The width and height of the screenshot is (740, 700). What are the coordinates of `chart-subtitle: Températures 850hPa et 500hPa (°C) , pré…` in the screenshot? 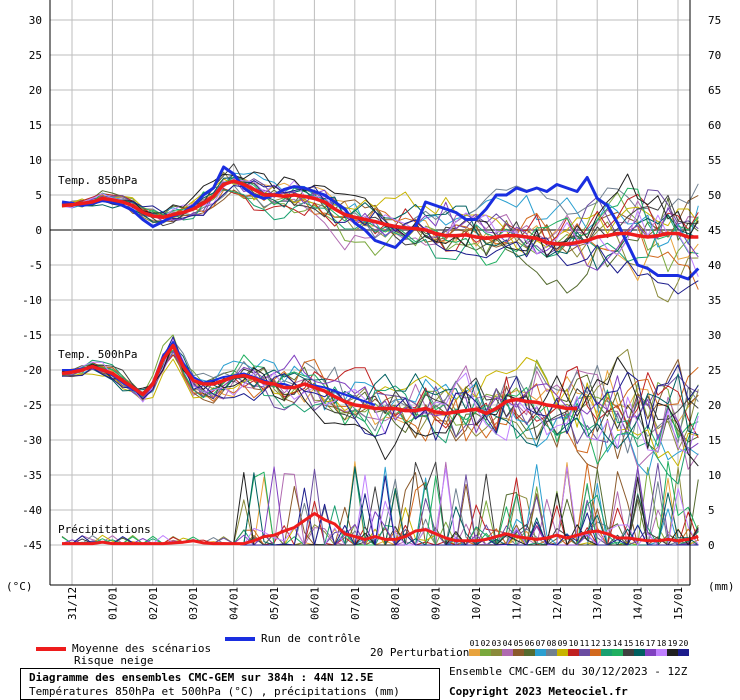 It's located at (214, 691).